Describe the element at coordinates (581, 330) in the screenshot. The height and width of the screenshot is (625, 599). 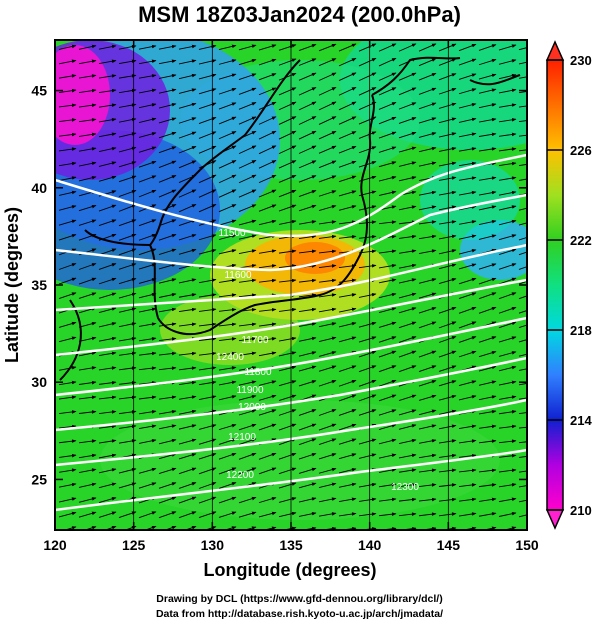
I see `colorbar-tick-label: 218` at that location.